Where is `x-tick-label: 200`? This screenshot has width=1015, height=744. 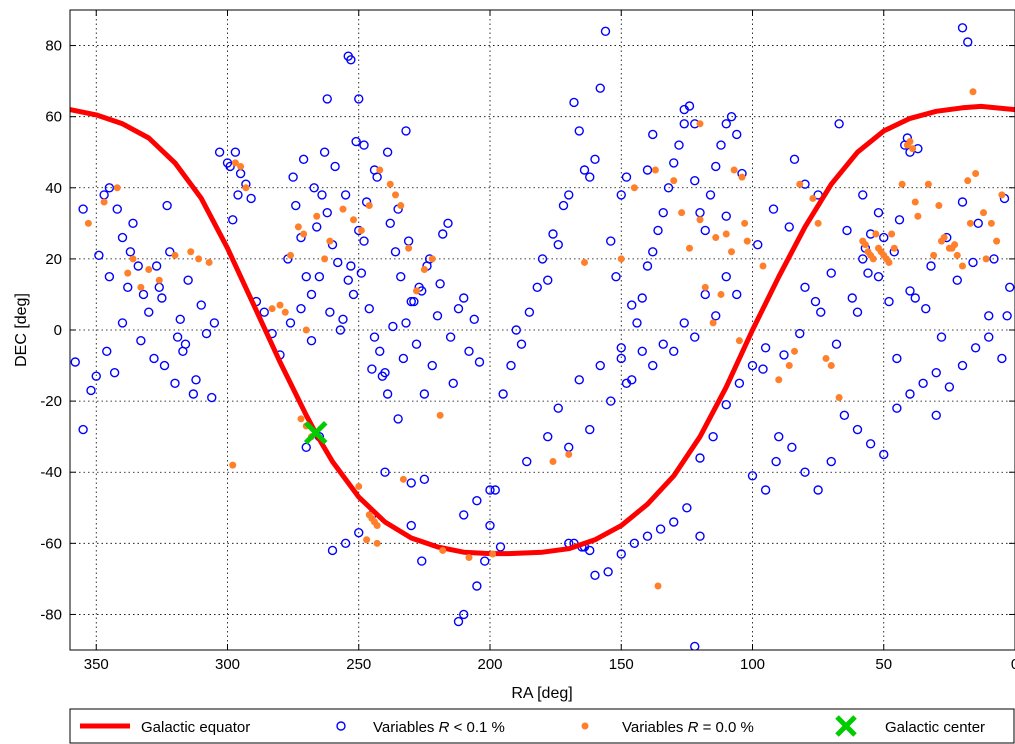 x-tick-label: 200 is located at coordinates (489, 664).